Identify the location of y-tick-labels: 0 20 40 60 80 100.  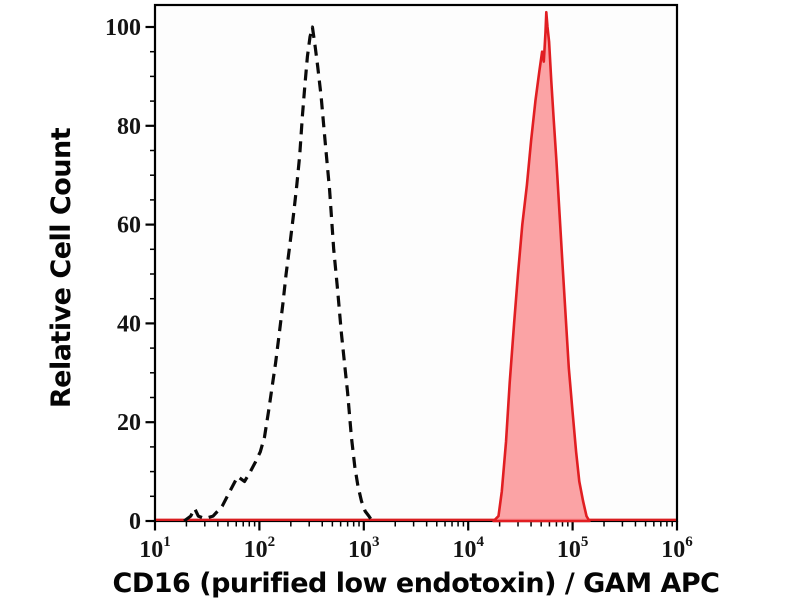
(123, 275).